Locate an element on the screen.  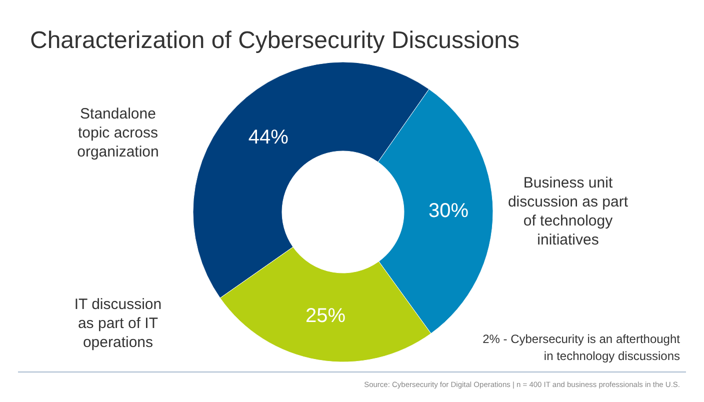
slice-label: Business unit discussion as part of technology initiatives is located at coordinates (568, 211).